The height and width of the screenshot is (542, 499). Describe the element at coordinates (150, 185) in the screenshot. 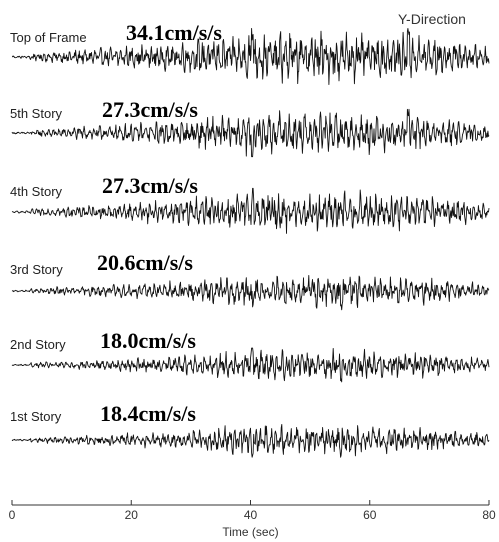

I see `peak-label-3: 27.3cm/s/s` at that location.